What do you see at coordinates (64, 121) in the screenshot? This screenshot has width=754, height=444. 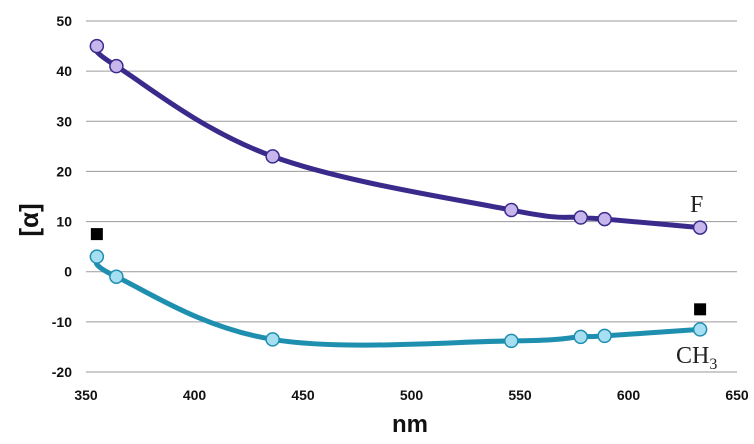 I see `y-tick-label: 30` at bounding box center [64, 121].